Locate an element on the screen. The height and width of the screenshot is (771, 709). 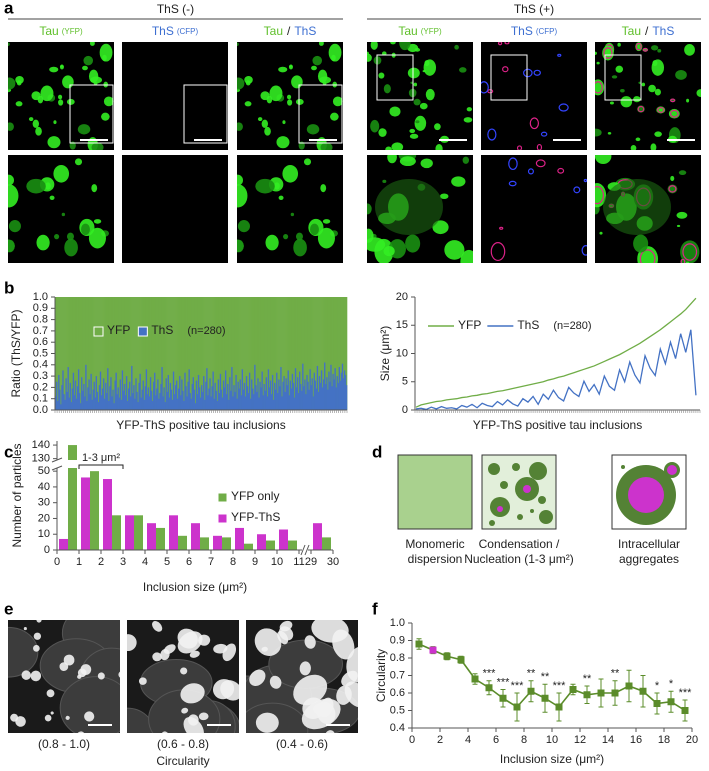
x-tick-label: 16 is located at coordinates (636, 740).